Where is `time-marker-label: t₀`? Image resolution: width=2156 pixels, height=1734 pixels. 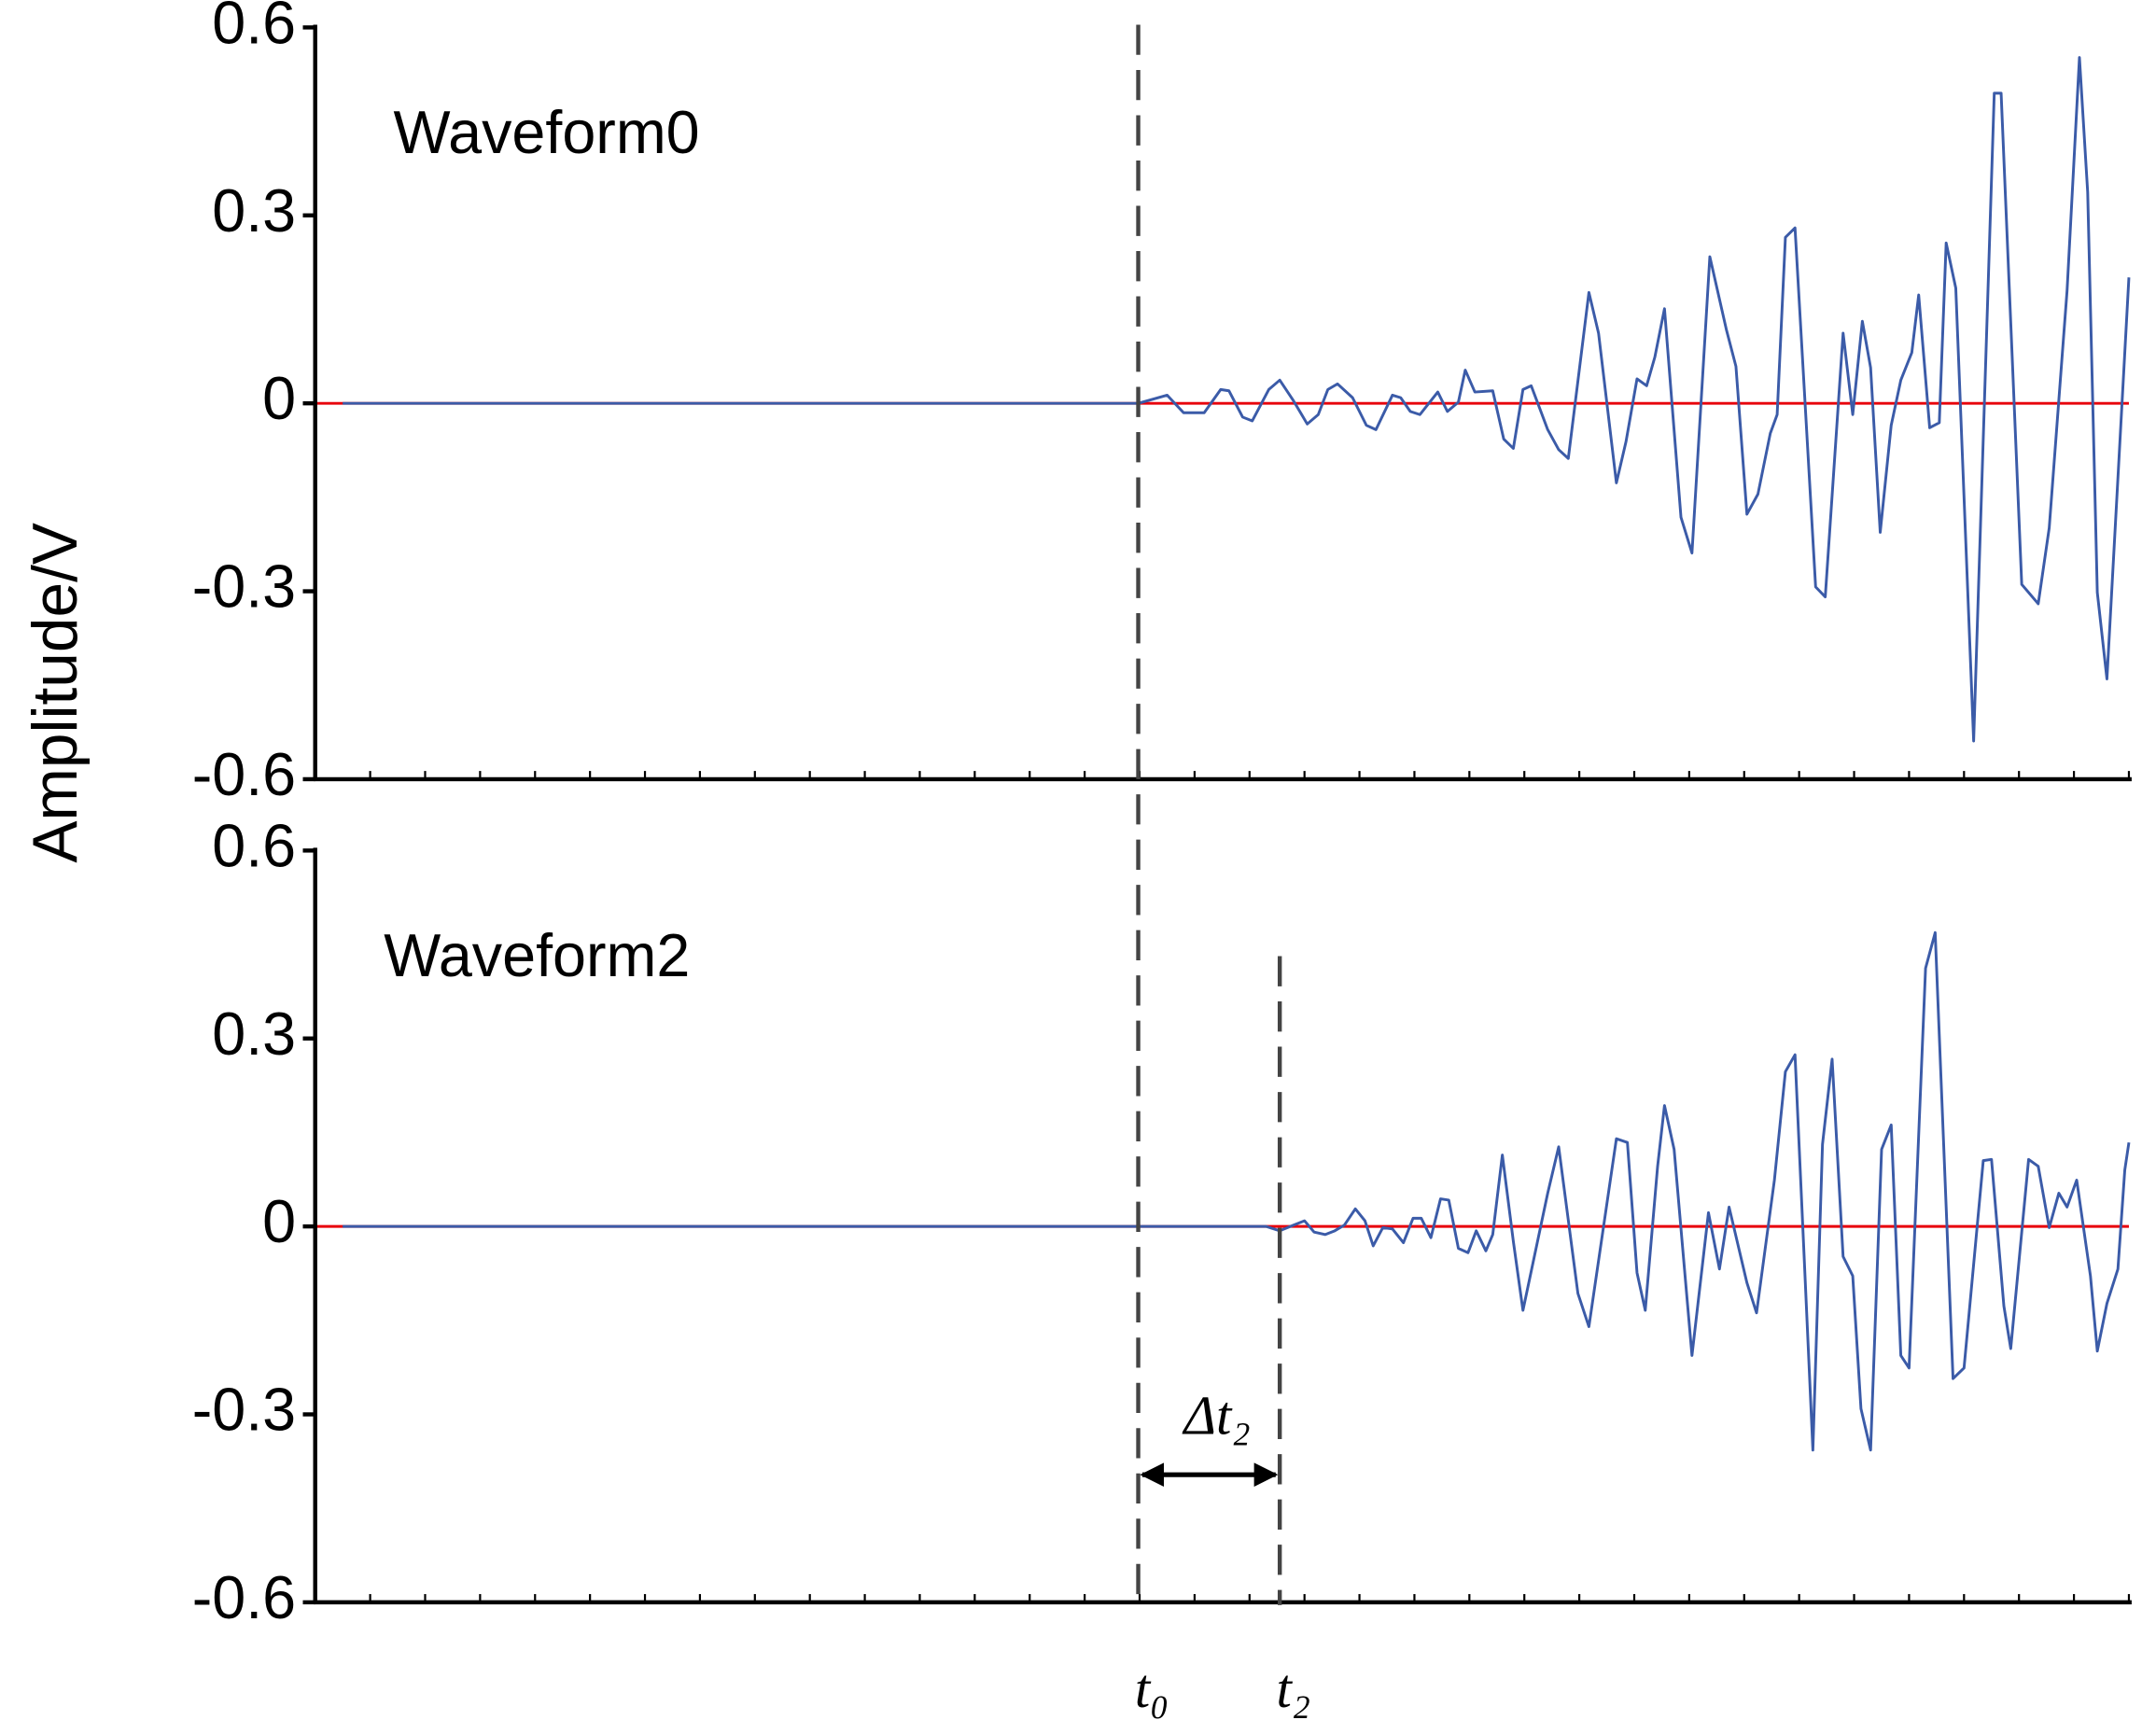
time-marker-label: t₀ is located at coordinates (1152, 1688).